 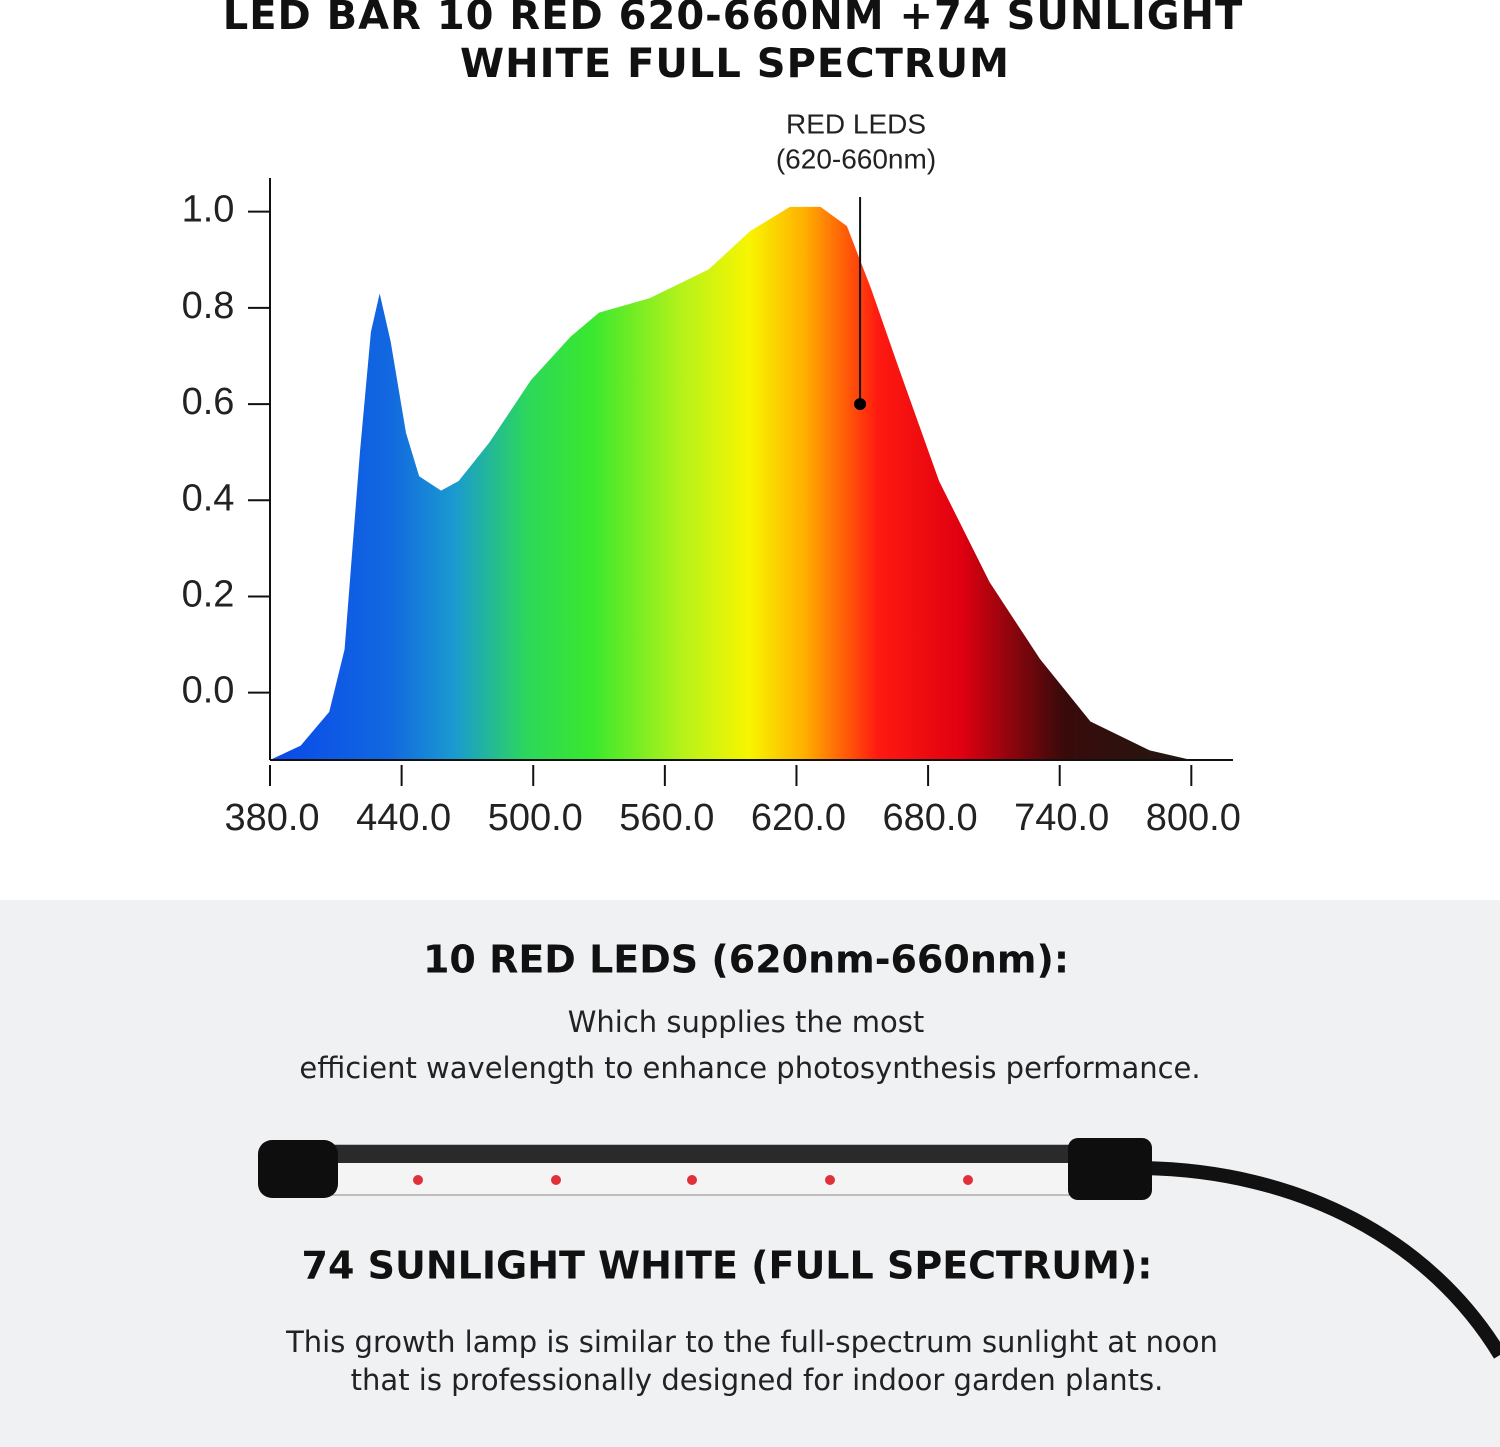 What do you see at coordinates (693, 1180) in the screenshot?
I see `red-leds` at bounding box center [693, 1180].